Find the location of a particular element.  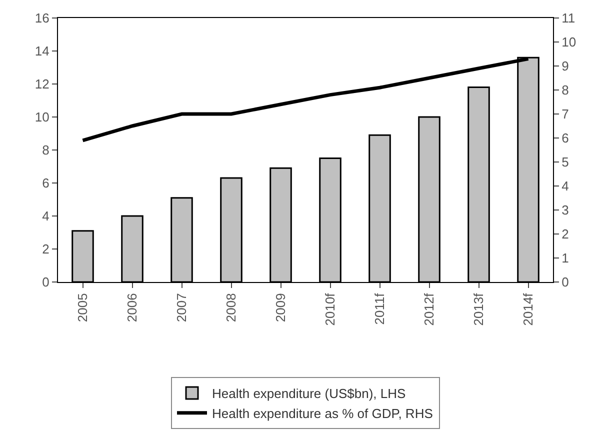

y2-tick-label: 9 is located at coordinates (565, 66).